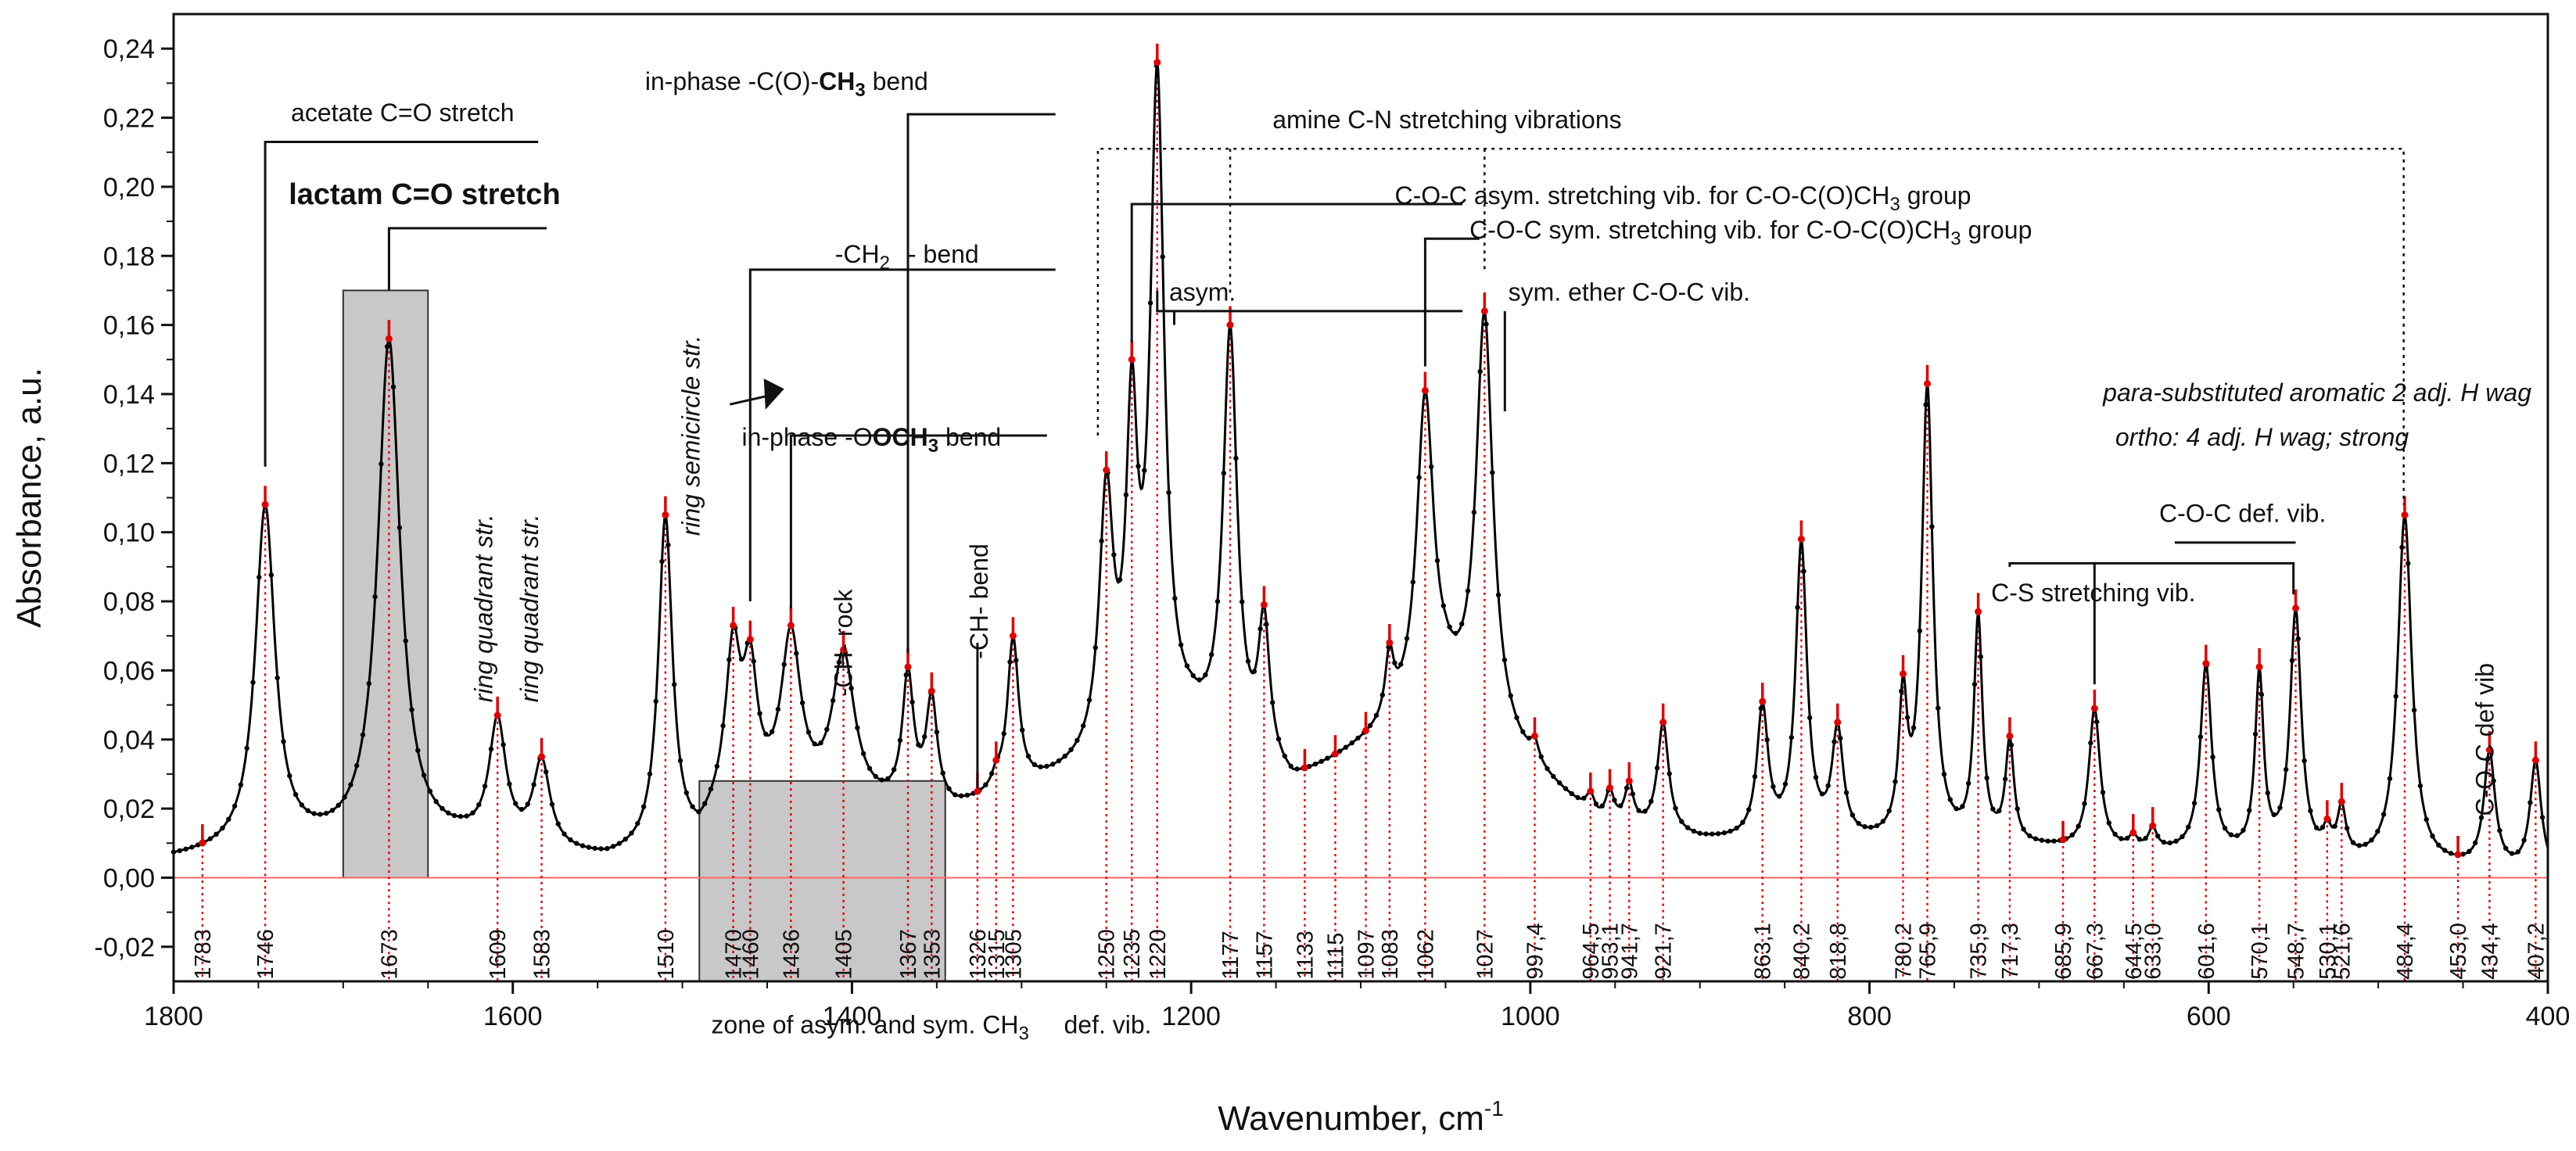 Image resolution: width=2576 pixels, height=1151 pixels. What do you see at coordinates (203, 954) in the screenshot?
I see `peak-label: 1783` at bounding box center [203, 954].